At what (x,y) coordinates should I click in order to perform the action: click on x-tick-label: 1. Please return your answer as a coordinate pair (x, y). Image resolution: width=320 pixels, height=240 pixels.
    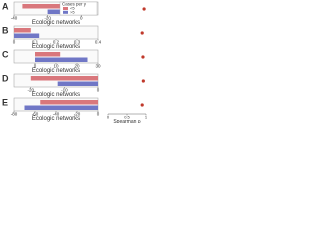
    Looking at the image, I should click on (146, 117).